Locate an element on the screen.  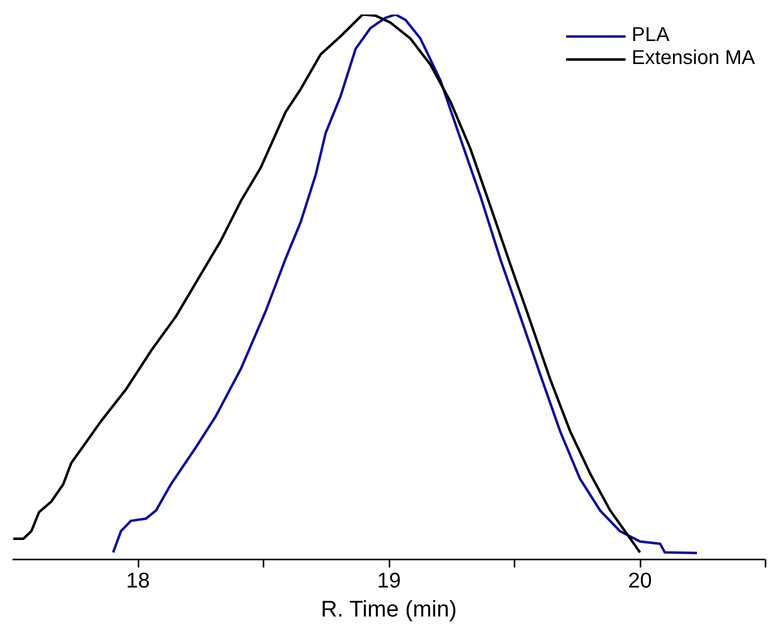
x-tick-label: 18 is located at coordinates (138, 580).